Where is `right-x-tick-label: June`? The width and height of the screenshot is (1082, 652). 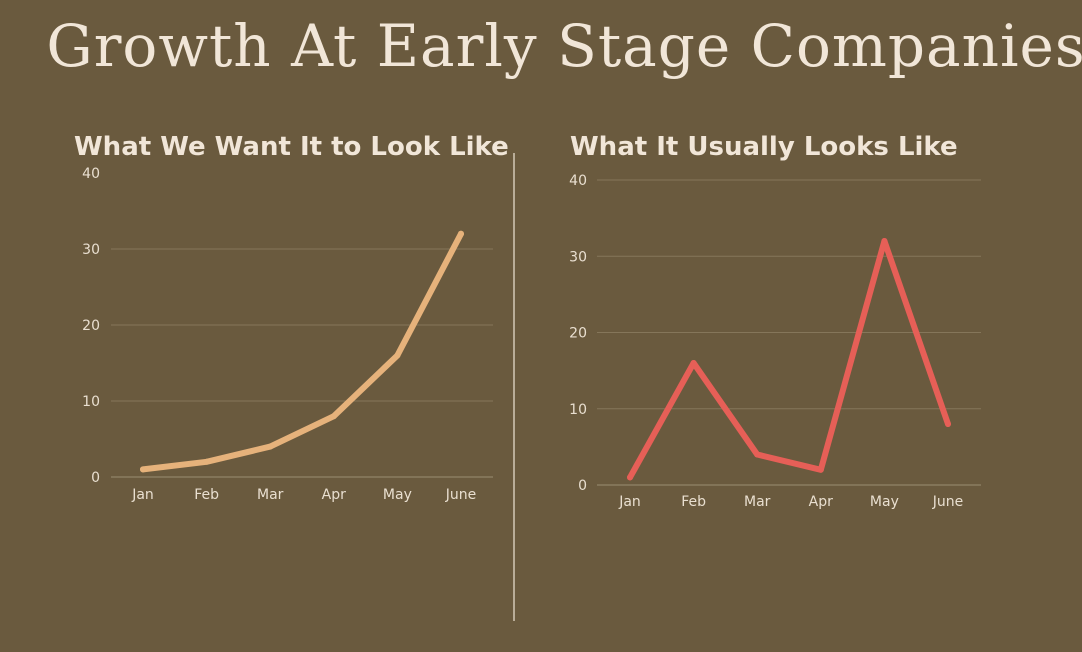 right-x-tick-label: June is located at coordinates (948, 502).